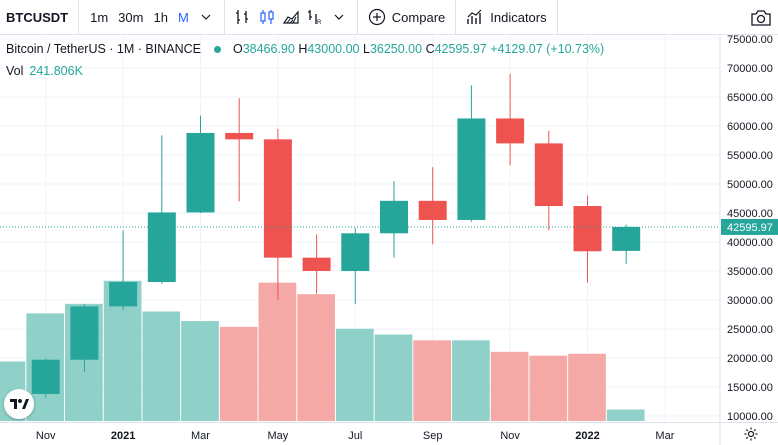 This screenshot has height=445, width=778. I want to click on top-toolbar: BTCUSDT 1m 30m 1h M R Compare Indicators, so click(389, 17).